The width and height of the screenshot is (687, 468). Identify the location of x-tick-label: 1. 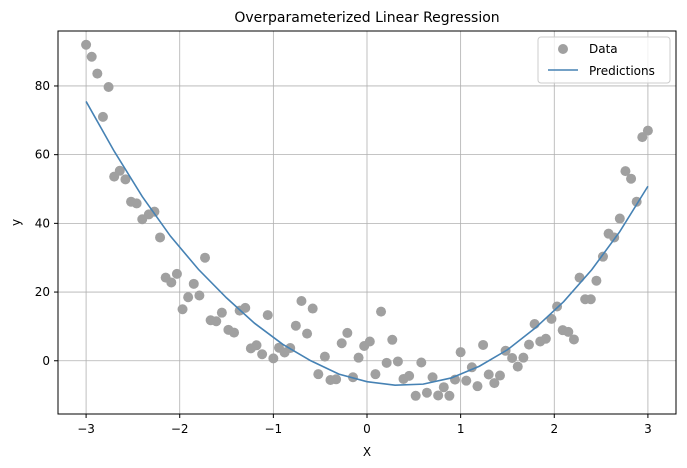
(461, 429).